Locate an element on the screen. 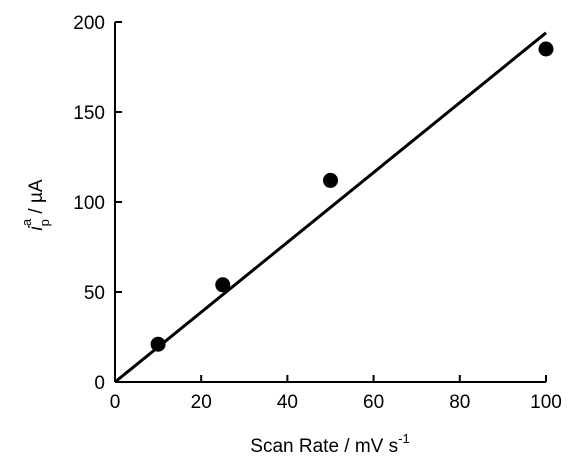 This screenshot has width=568, height=463. y-axis-label-subscript: p is located at coordinates (44, 222).